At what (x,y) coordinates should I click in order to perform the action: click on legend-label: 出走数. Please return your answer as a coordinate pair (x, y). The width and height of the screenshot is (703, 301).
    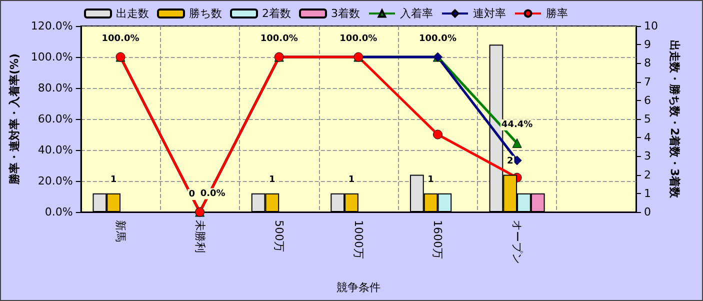
    Looking at the image, I should click on (132, 13).